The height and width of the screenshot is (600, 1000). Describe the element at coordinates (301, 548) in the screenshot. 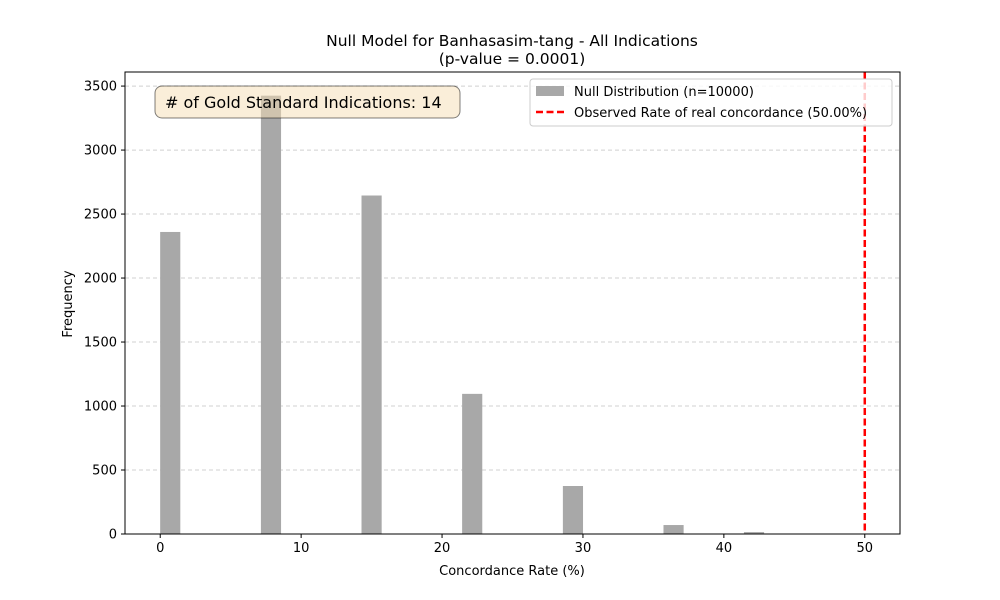

I see `x-tick-label-10: 10` at that location.